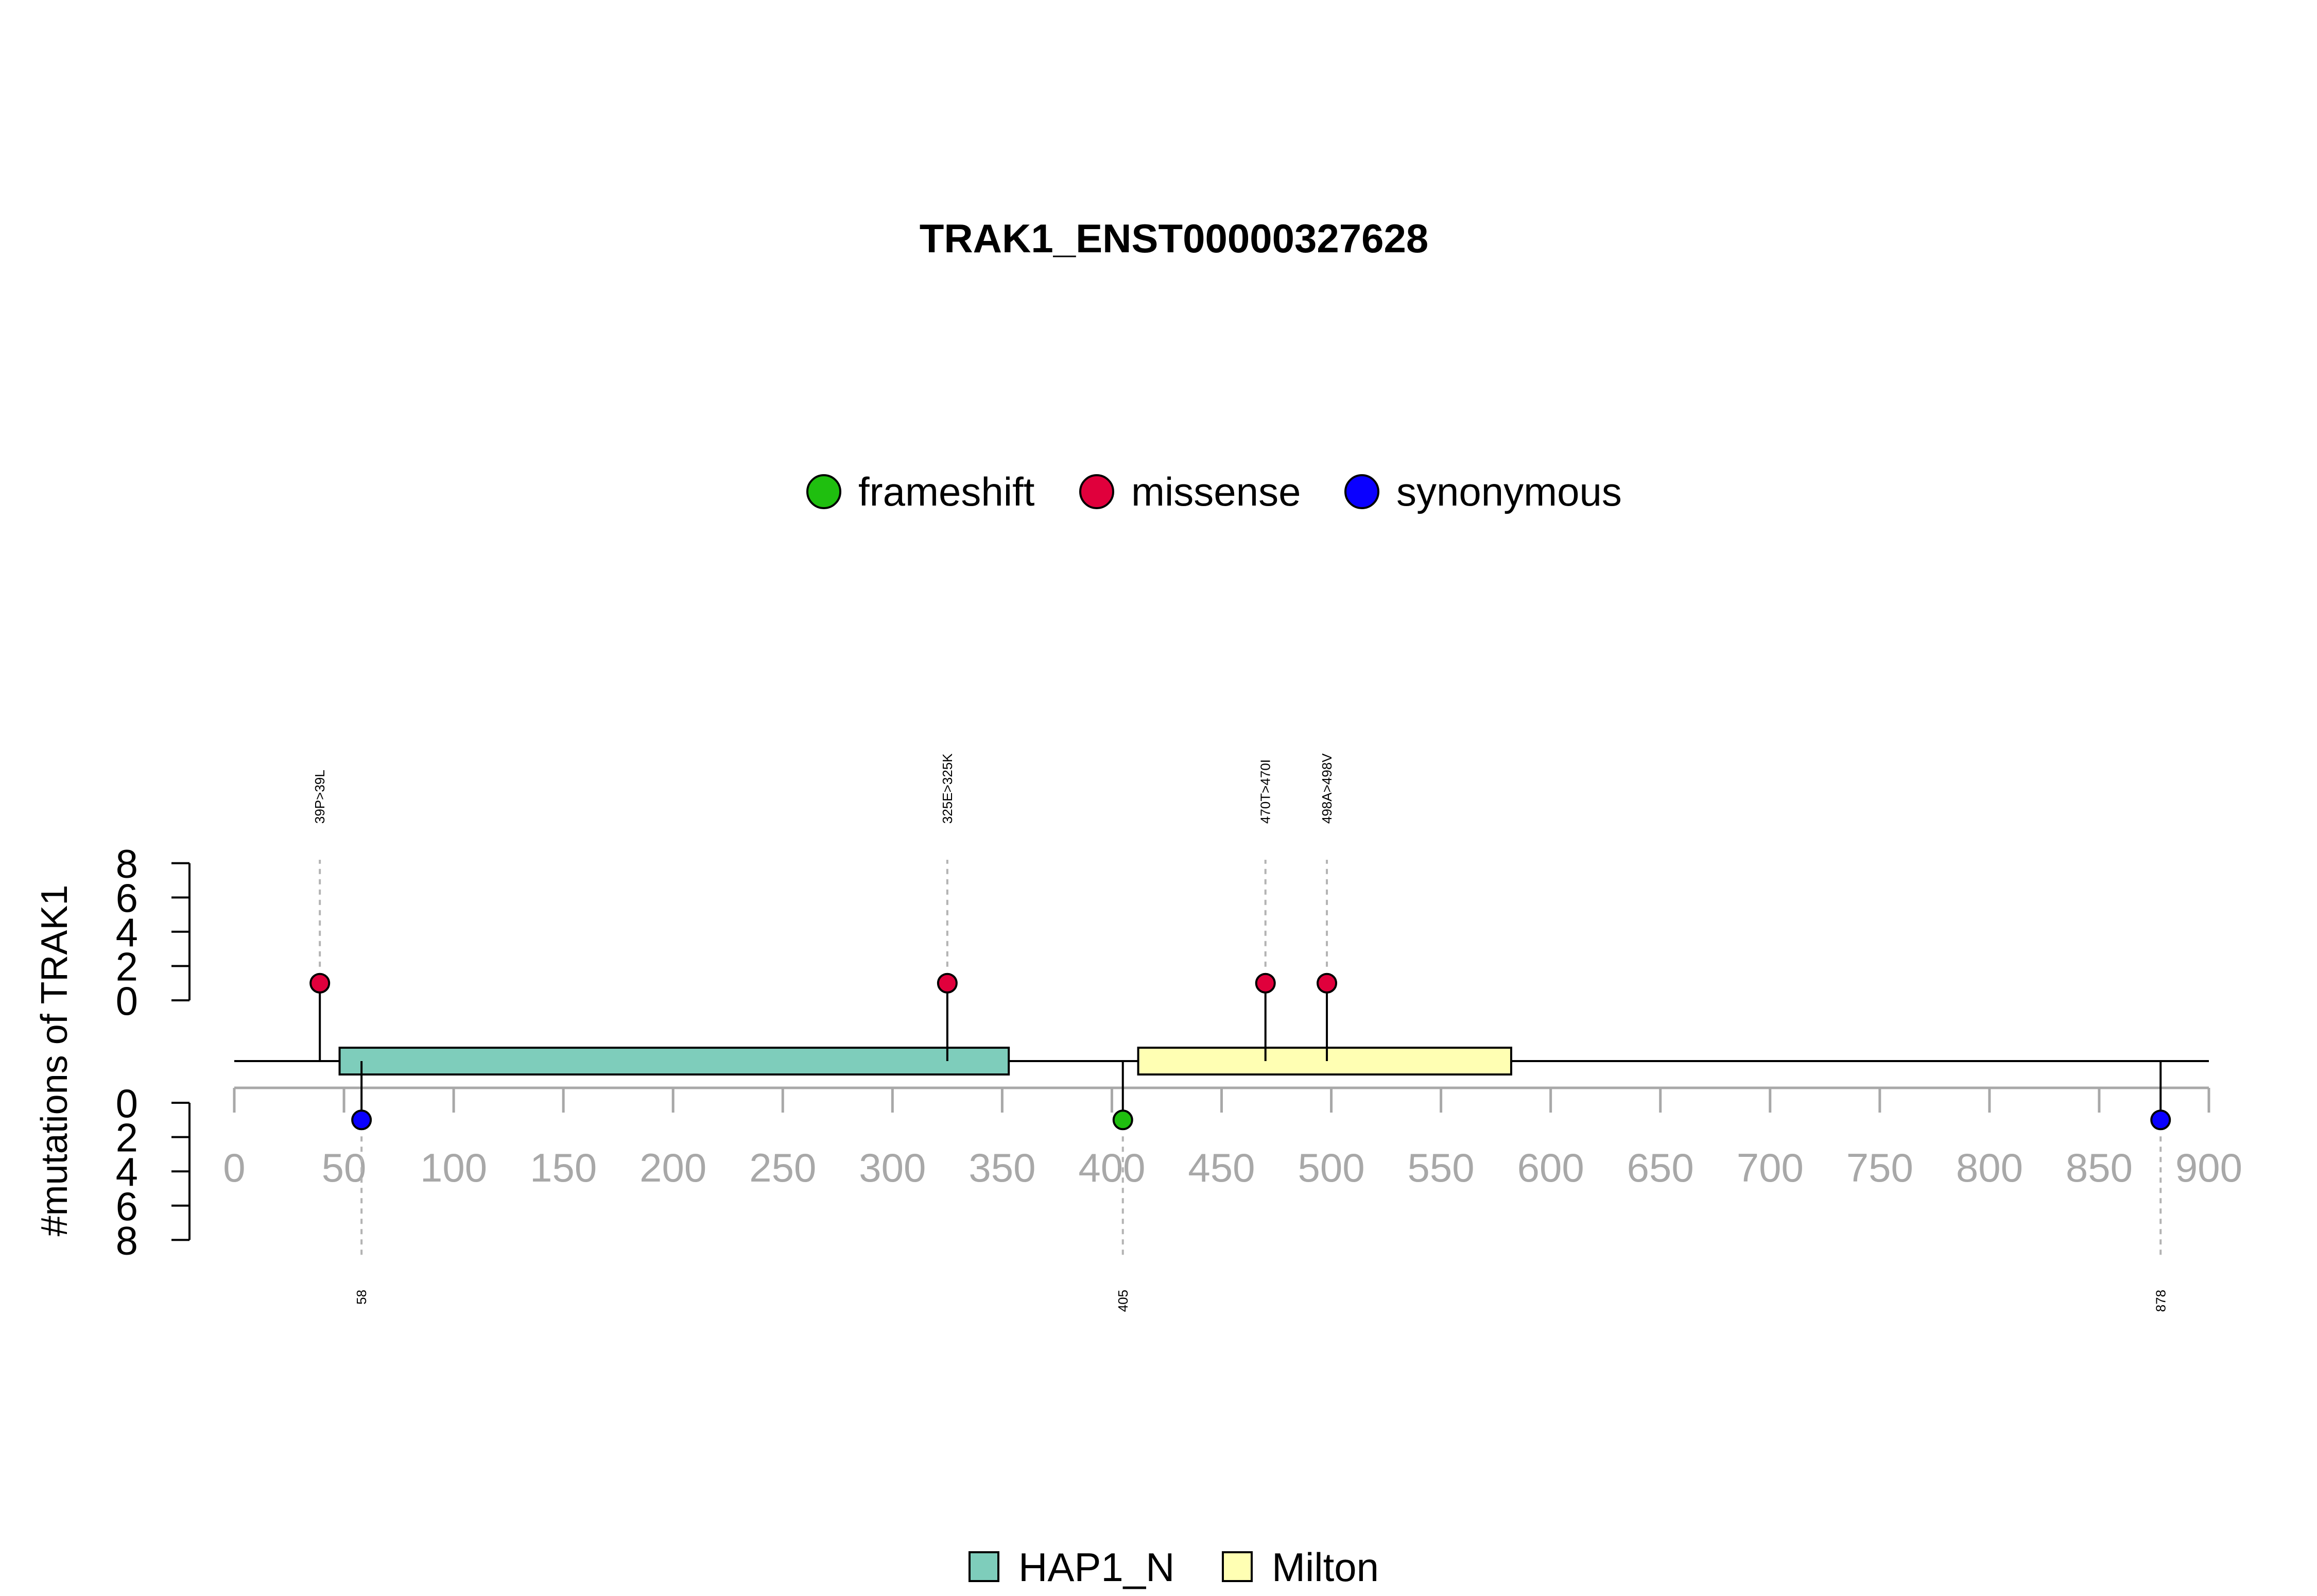 The width and height of the screenshot is (2317, 1596). What do you see at coordinates (1441, 1167) in the screenshot?
I see `x-tick-label-550: 550` at bounding box center [1441, 1167].